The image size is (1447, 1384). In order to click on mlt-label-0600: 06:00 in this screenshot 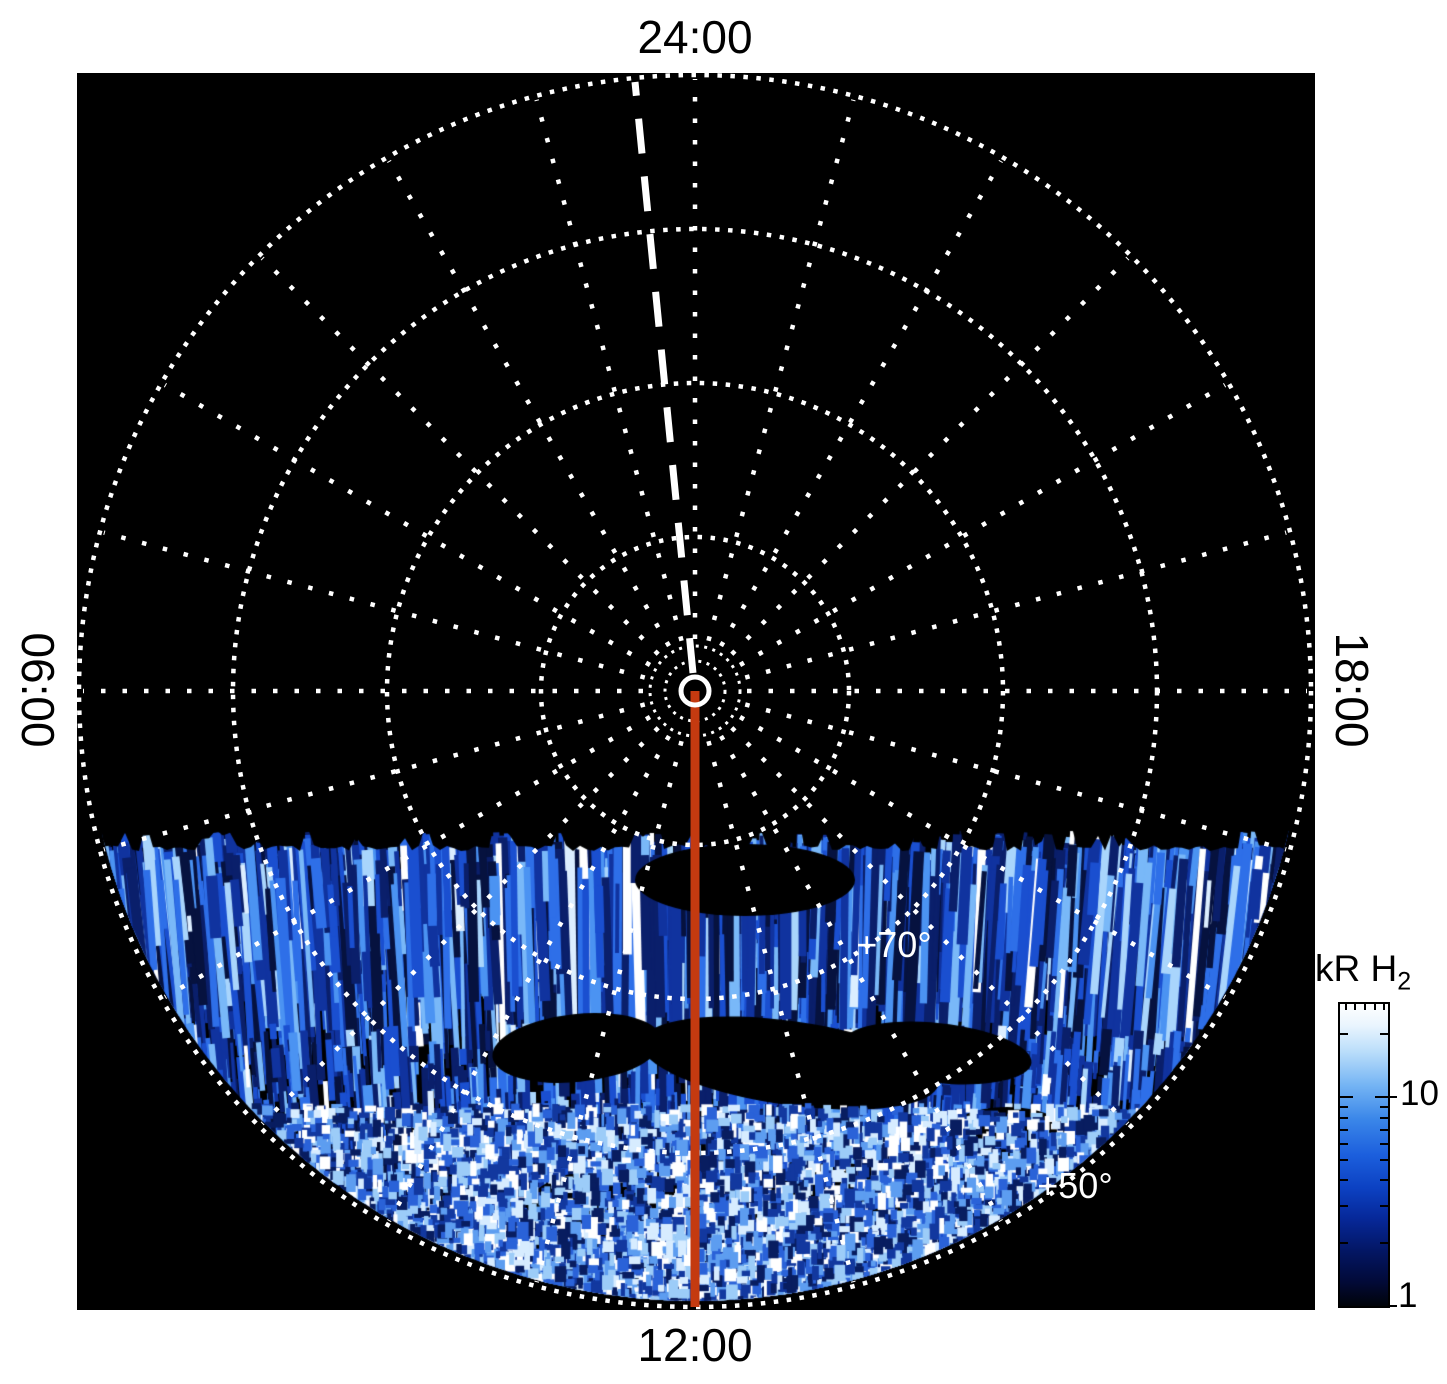, I will do `click(38, 690)`.